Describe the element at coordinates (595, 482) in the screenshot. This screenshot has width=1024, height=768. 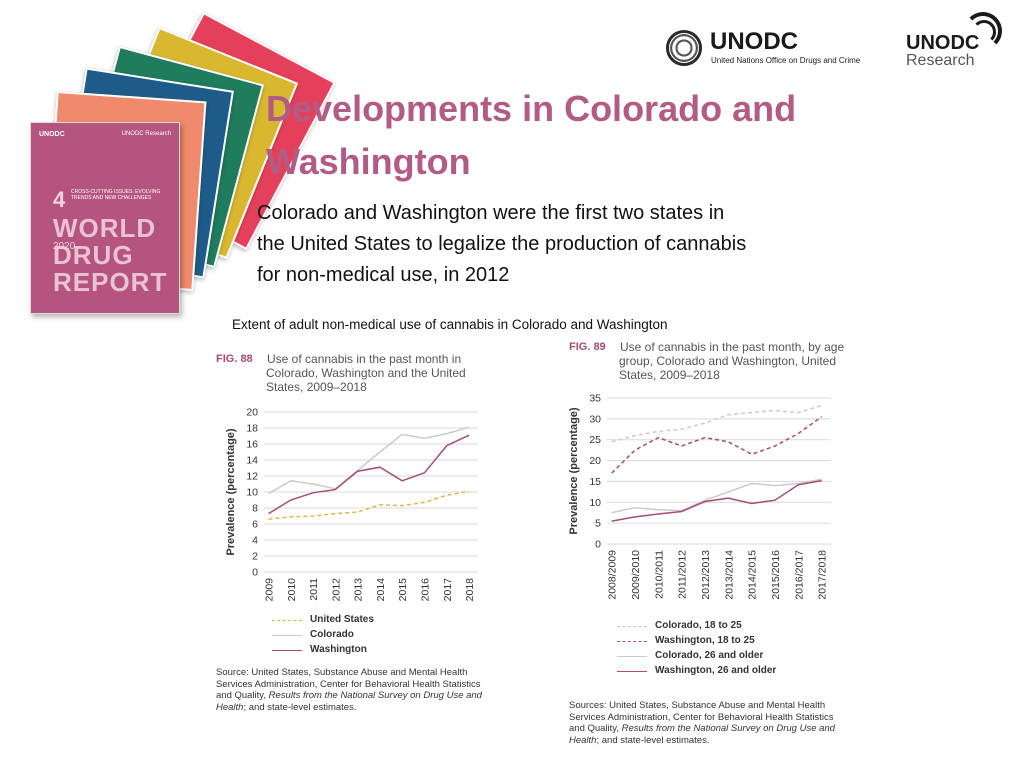
I see `fig89-ytick: 15` at that location.